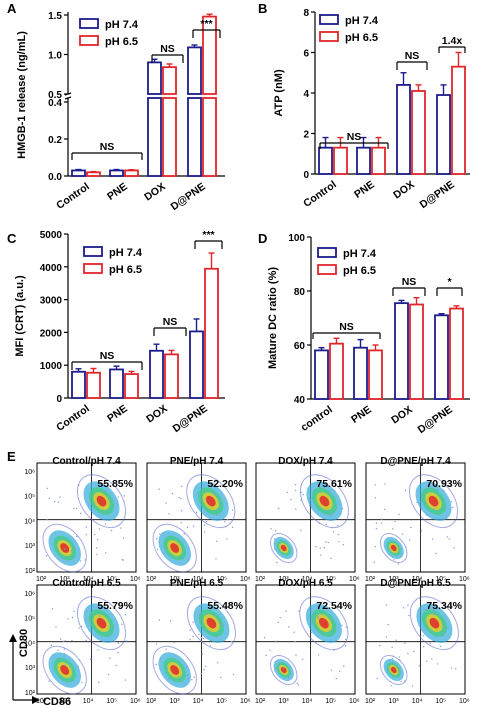 The image size is (480, 708). I want to click on legend-label: pH 7.4, so click(126, 253).